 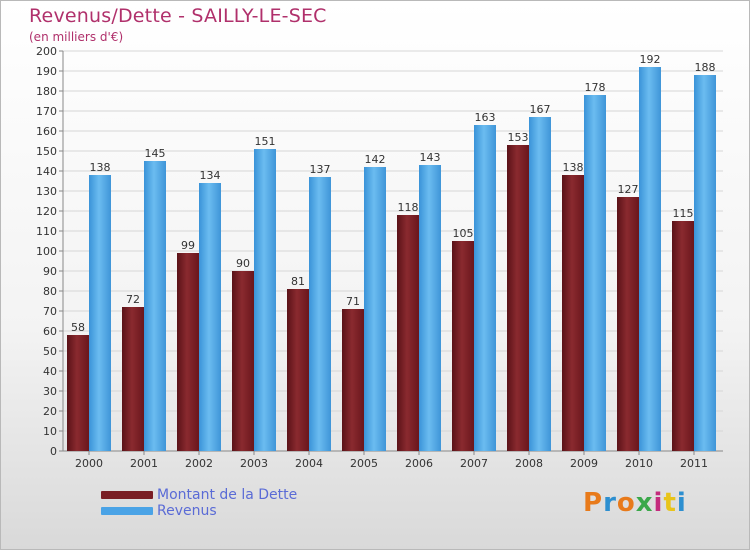 What do you see at coordinates (78, 327) in the screenshot?
I see `data-label: 58` at bounding box center [78, 327].